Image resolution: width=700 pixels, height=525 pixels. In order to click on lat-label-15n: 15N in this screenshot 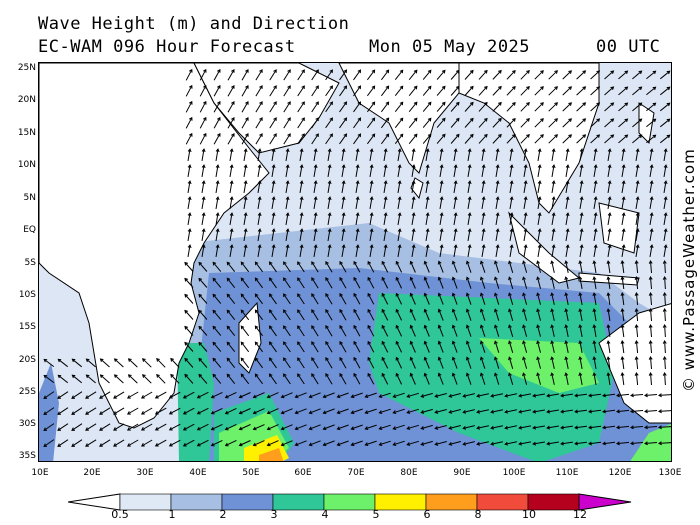, I will do `click(26, 133)`.